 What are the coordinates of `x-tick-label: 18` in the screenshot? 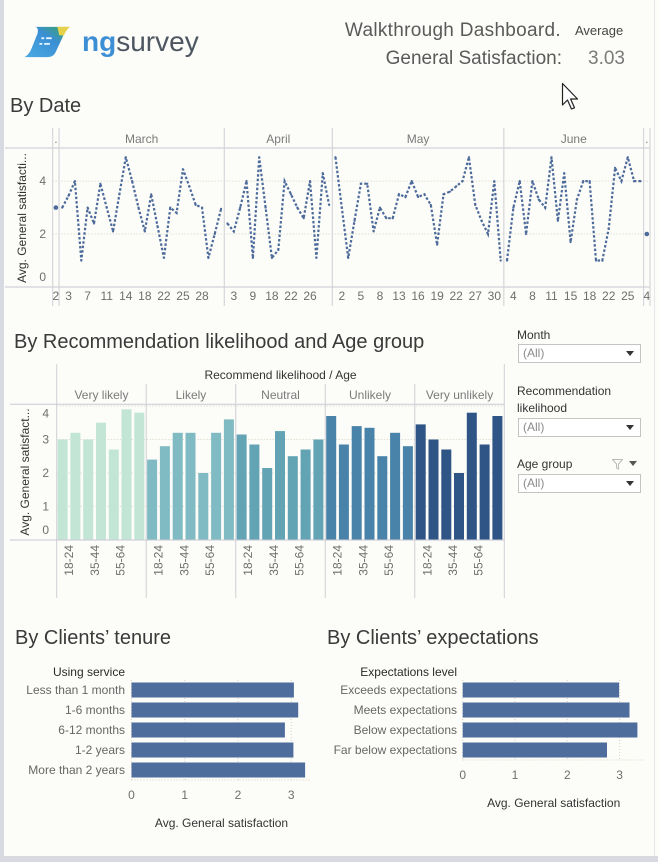 It's located at (145, 296).